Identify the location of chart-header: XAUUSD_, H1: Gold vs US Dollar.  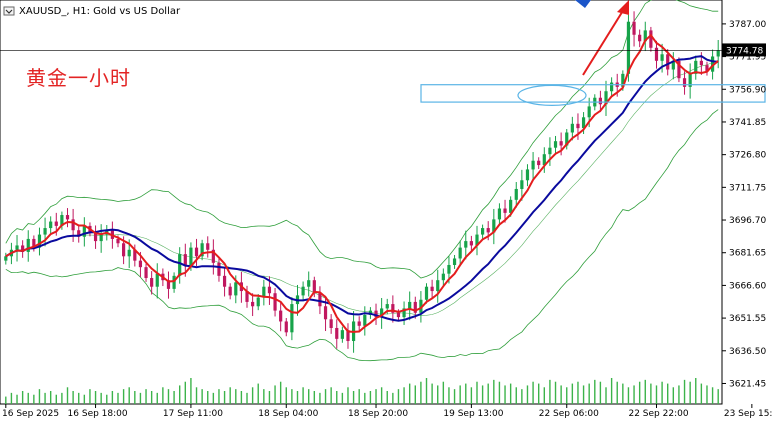
(91, 11).